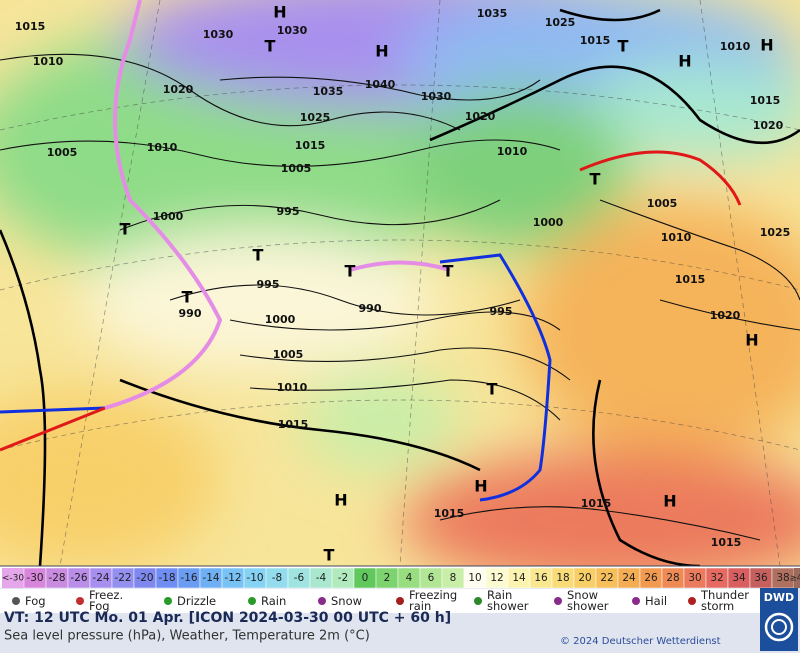 This screenshot has width=800, height=657. I want to click on scale-label: 24, so click(629, 578).